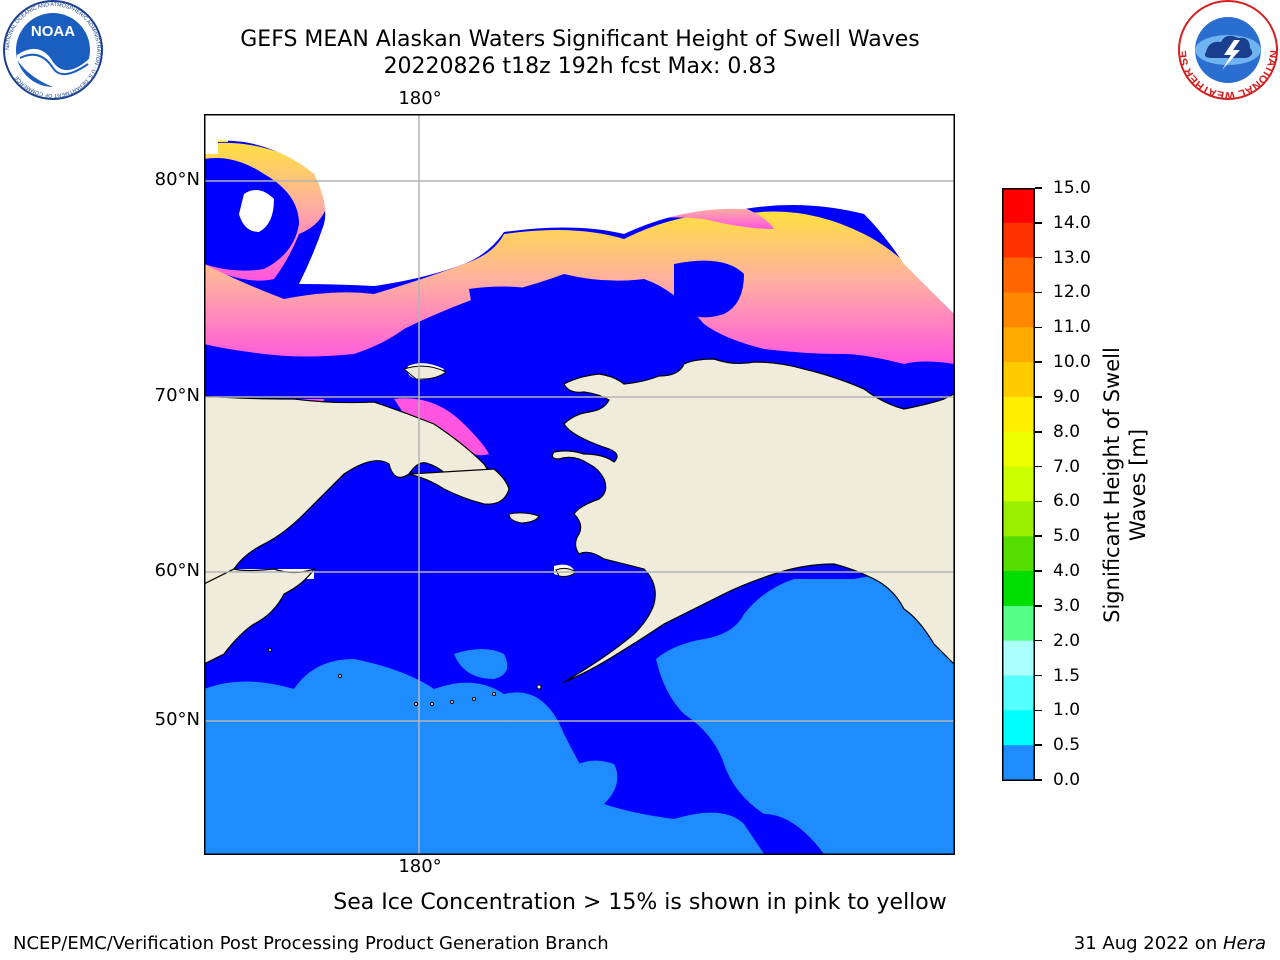 The image size is (1280, 960). I want to click on colorbar-tick-label: 0.0, so click(1067, 780).